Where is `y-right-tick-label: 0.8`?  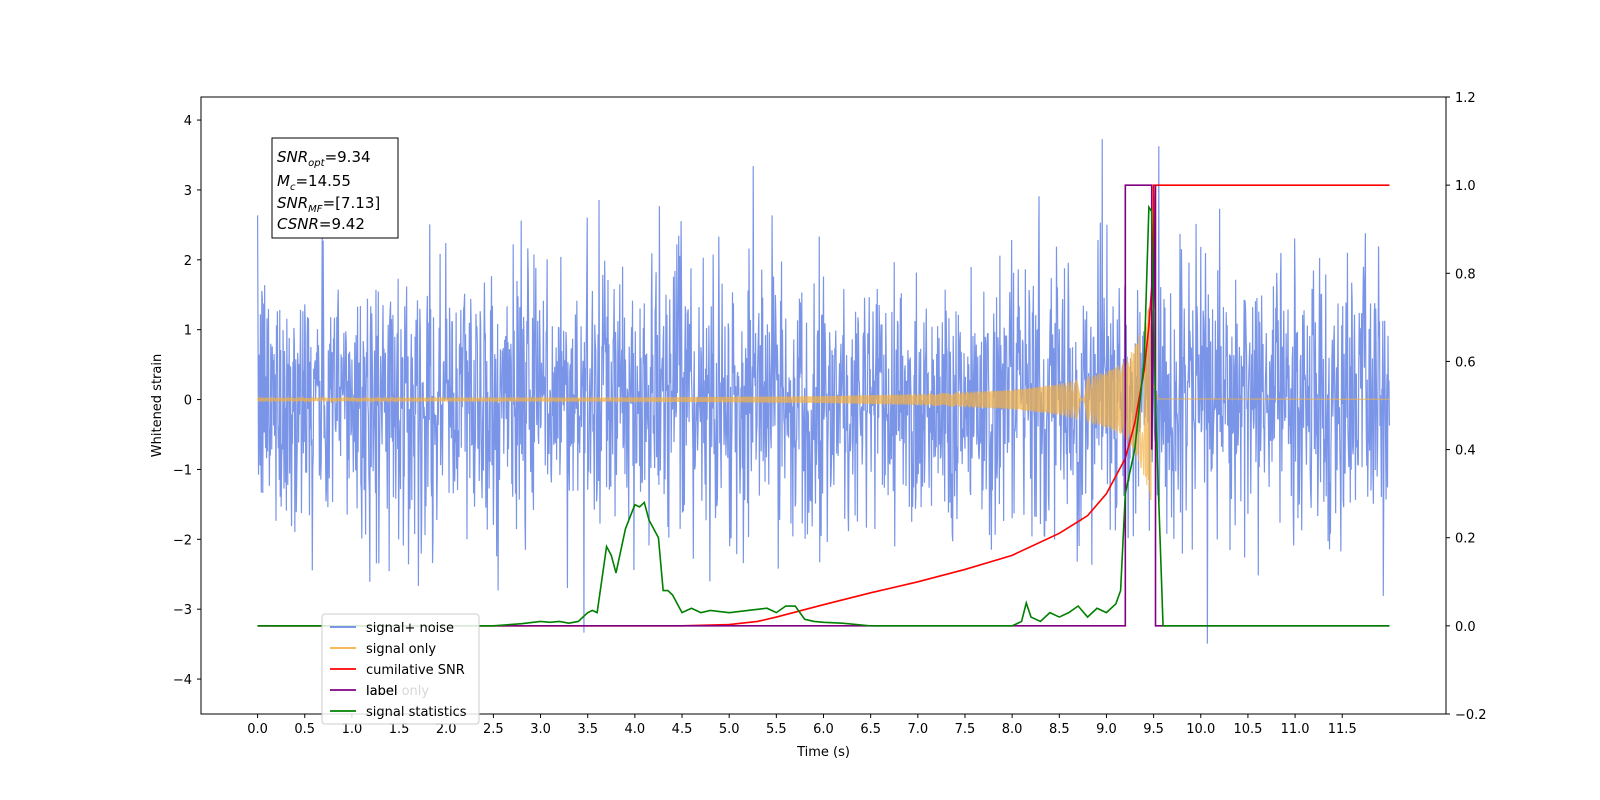 y-right-tick-label: 0.8 is located at coordinates (1465, 274).